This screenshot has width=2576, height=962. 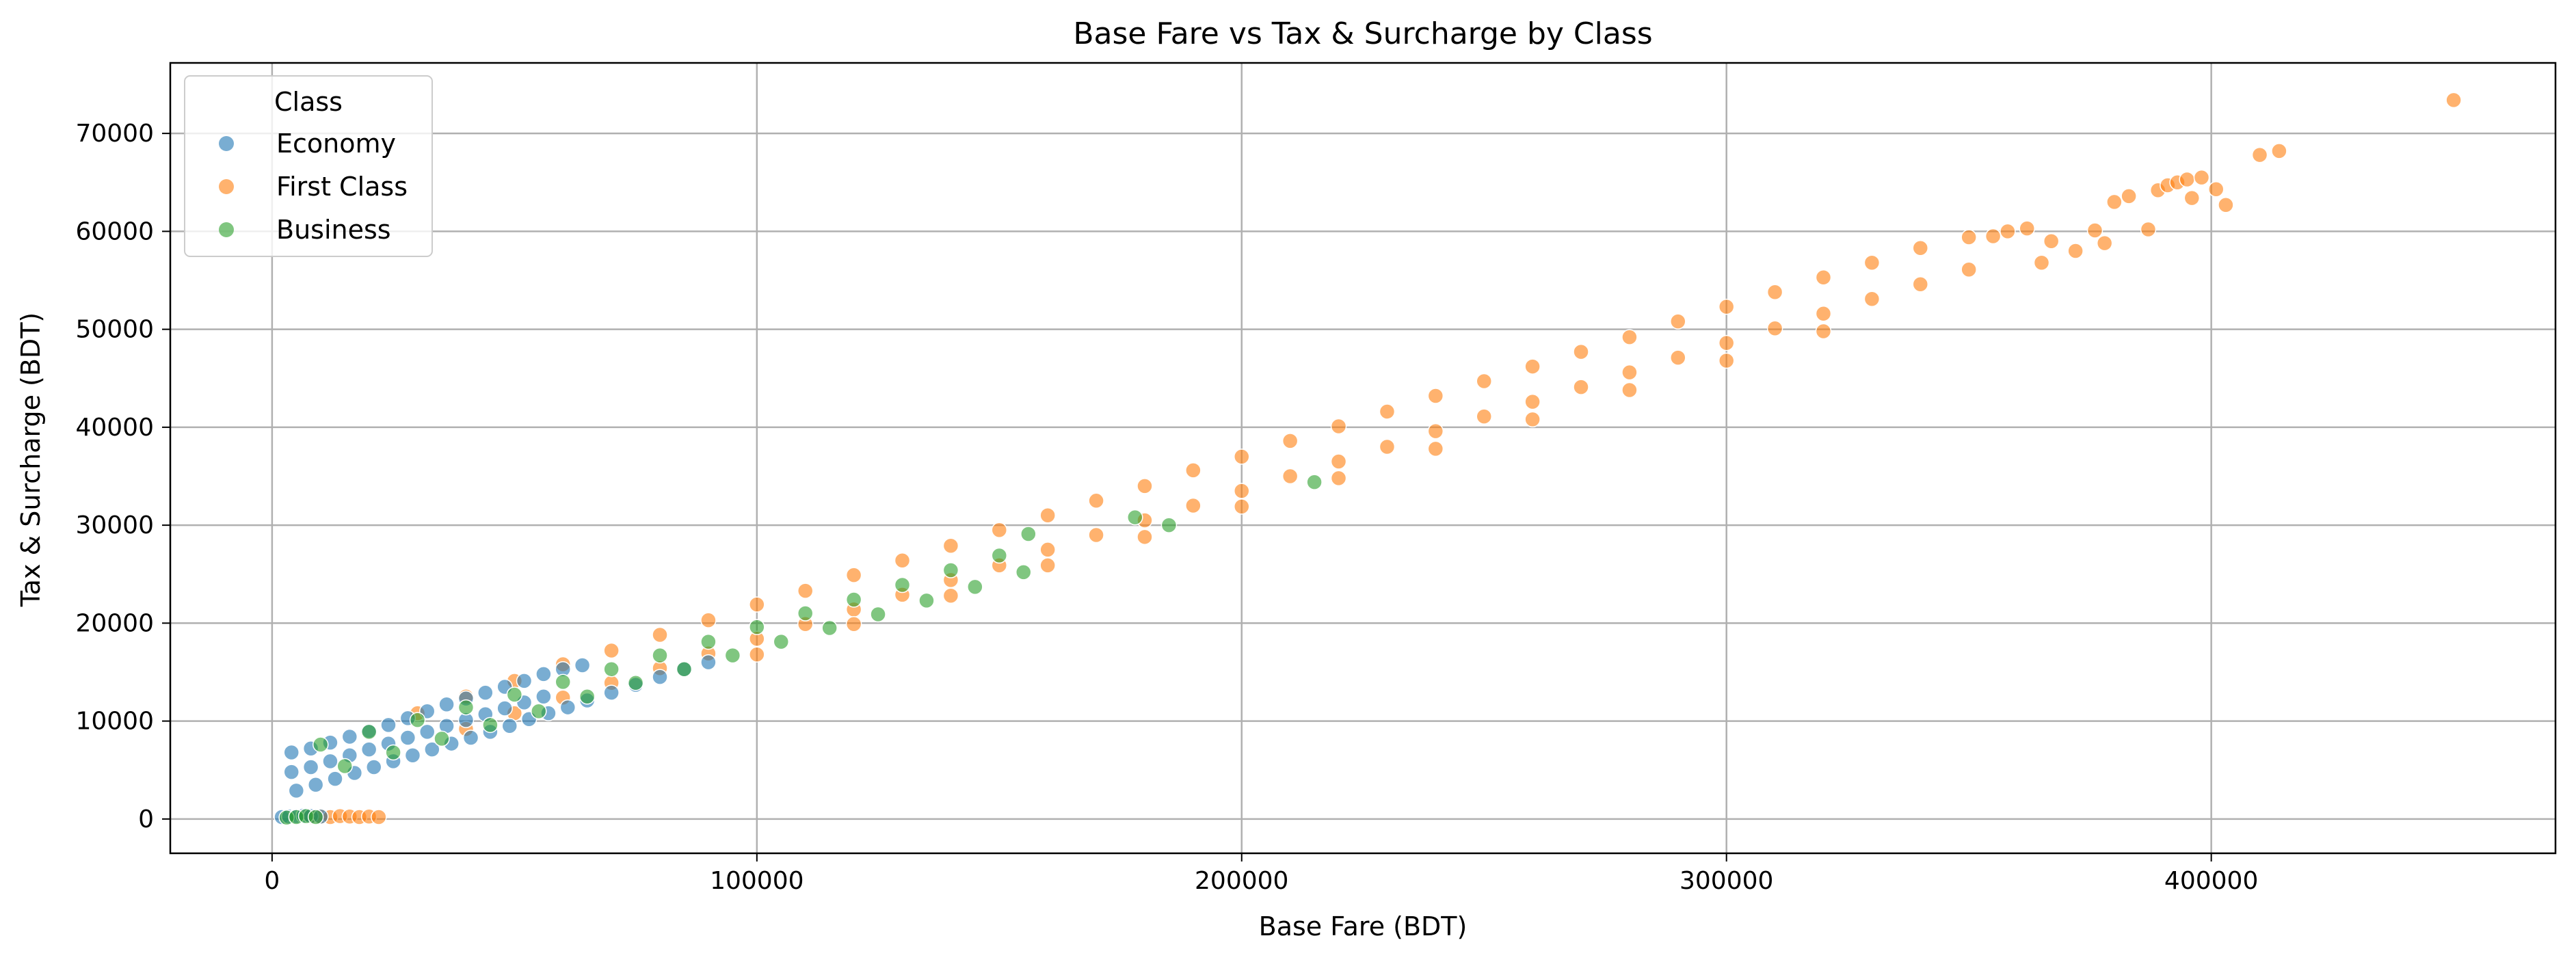 I want to click on legend: Class Economy First Class Business, so click(x=308, y=166).